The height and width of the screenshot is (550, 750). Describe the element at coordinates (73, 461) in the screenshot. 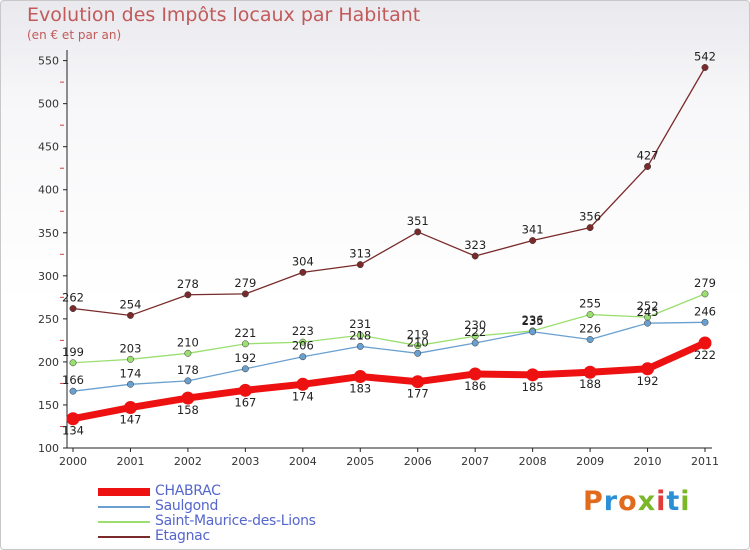

I see `x-tick-label: 2000` at that location.